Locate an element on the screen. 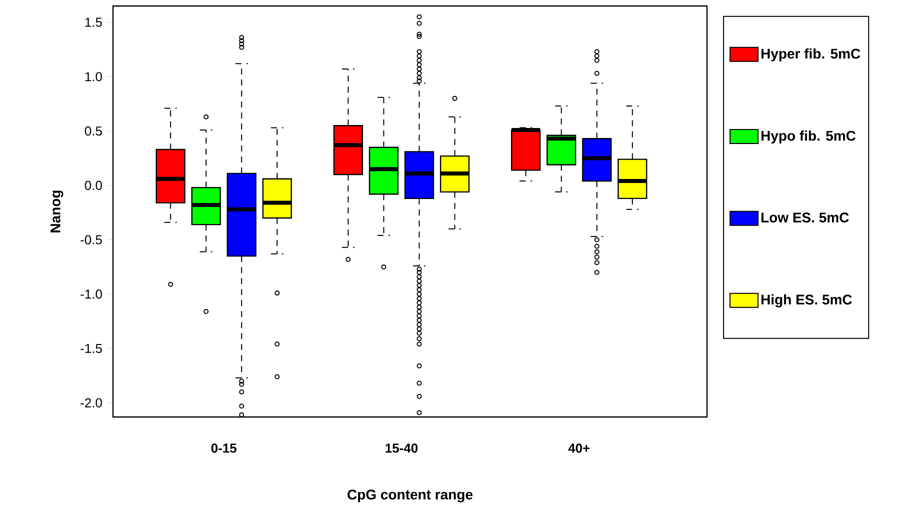  legend-label: Hypo fib. 5mC is located at coordinates (808, 137).